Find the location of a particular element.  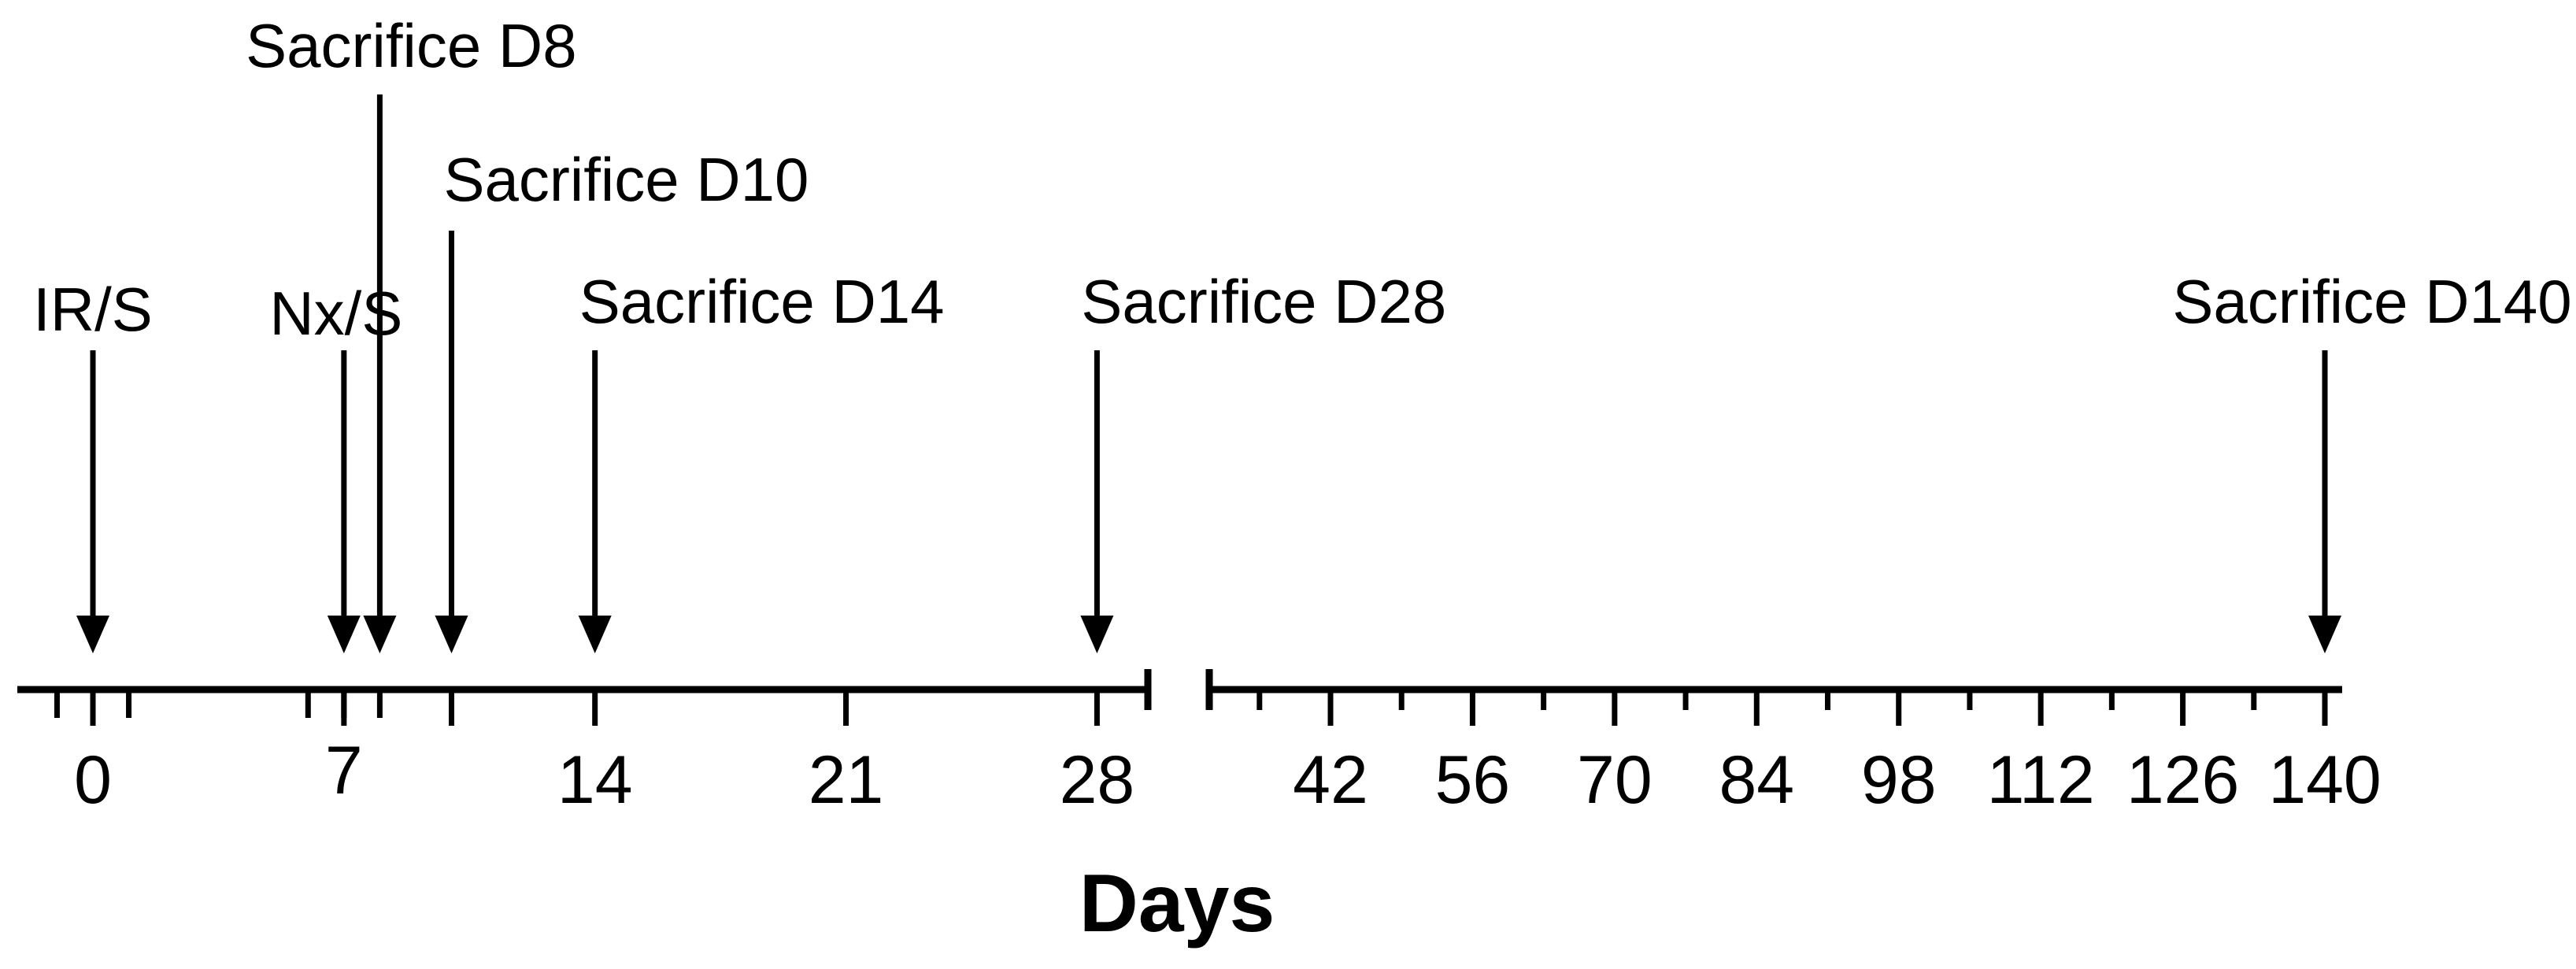

event-label: Nx/S is located at coordinates (335, 313).